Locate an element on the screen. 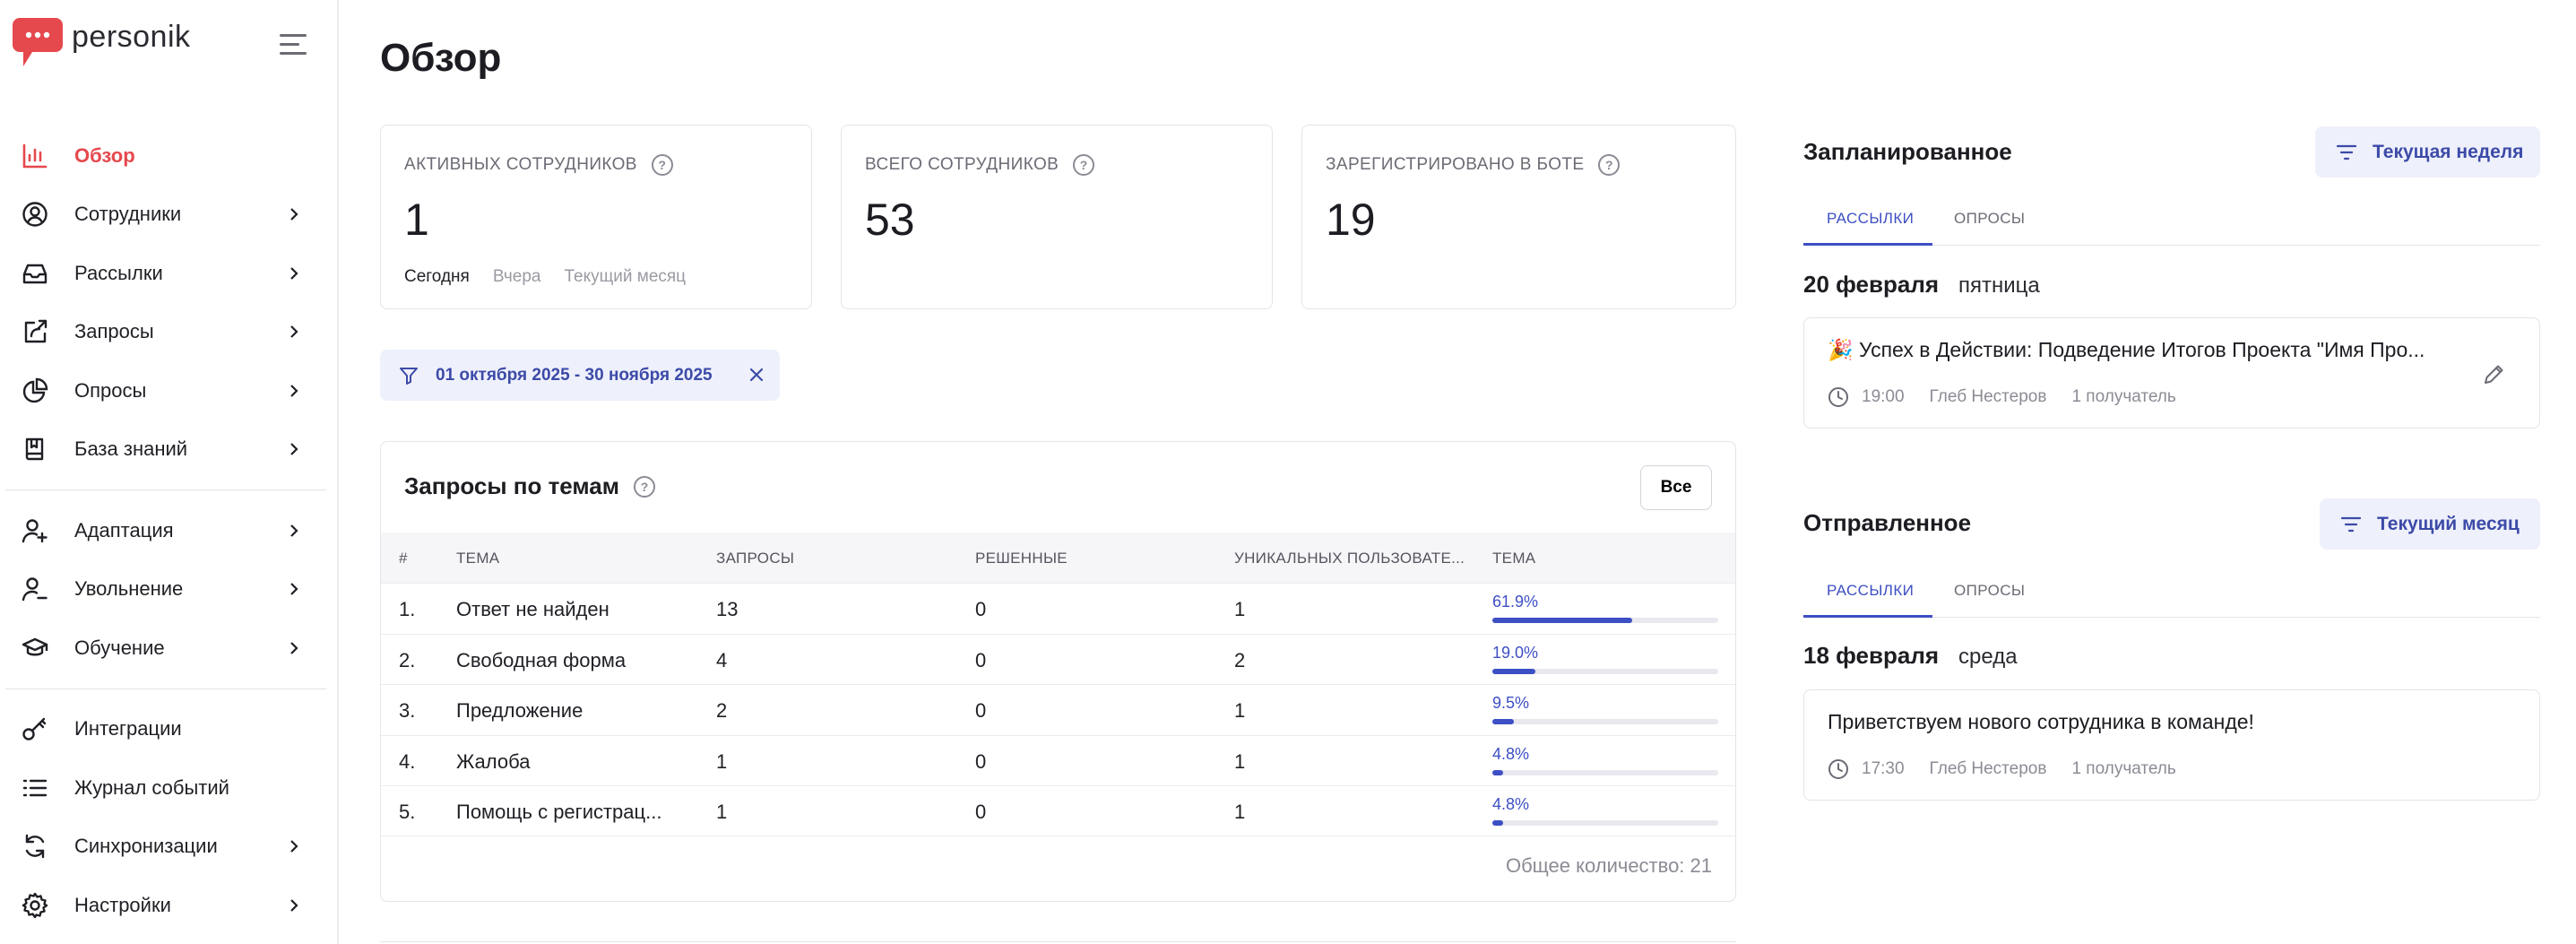 This screenshot has height=944, width=2576. event-time: 19:00 is located at coordinates (1883, 396).